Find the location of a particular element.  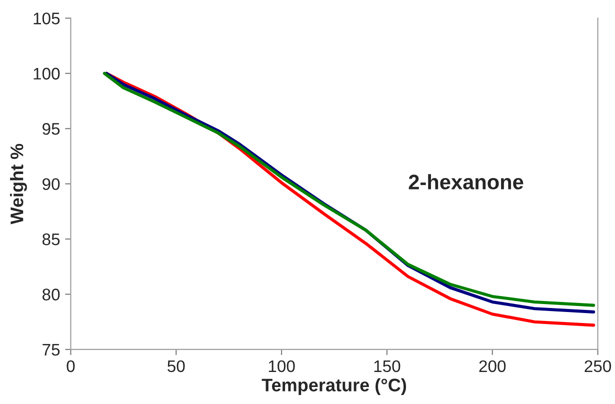

y-tick-label: 105 is located at coordinates (47, 18).